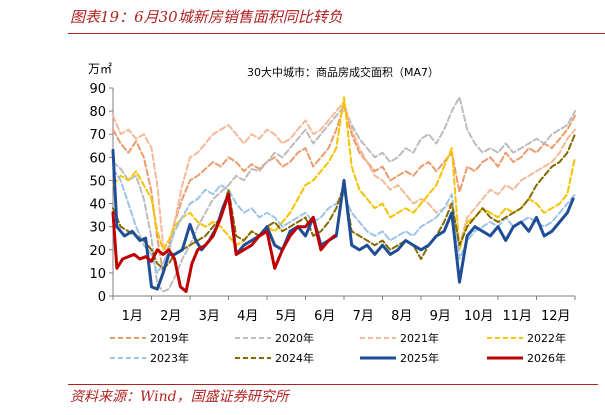  I want to click on y-tick-label: 0, so click(102, 297).